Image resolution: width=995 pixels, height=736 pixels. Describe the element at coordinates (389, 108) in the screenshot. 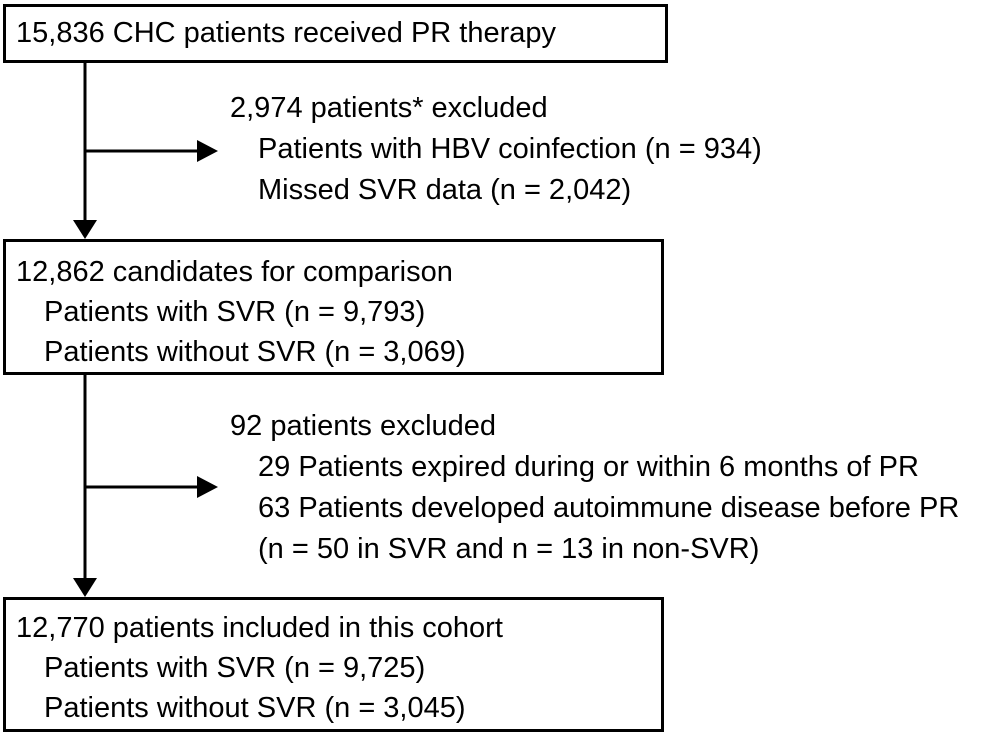

I see `exclusion1-header: 2,974 patients* excluded` at that location.